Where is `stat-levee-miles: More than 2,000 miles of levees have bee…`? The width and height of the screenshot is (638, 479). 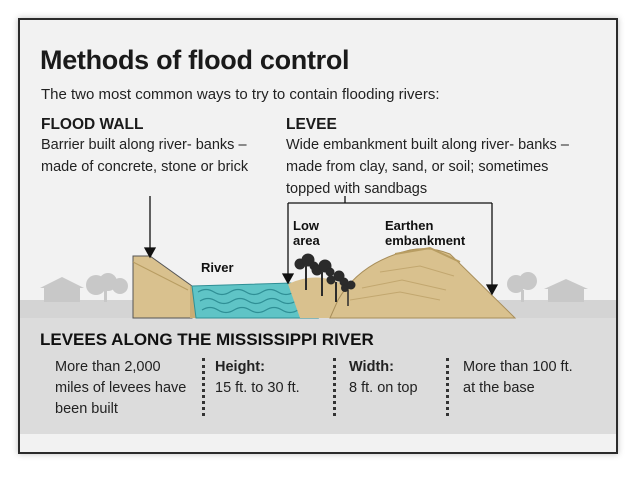
stat-levee-miles: More than 2,000 miles of levees have bee… is located at coordinates (121, 388).